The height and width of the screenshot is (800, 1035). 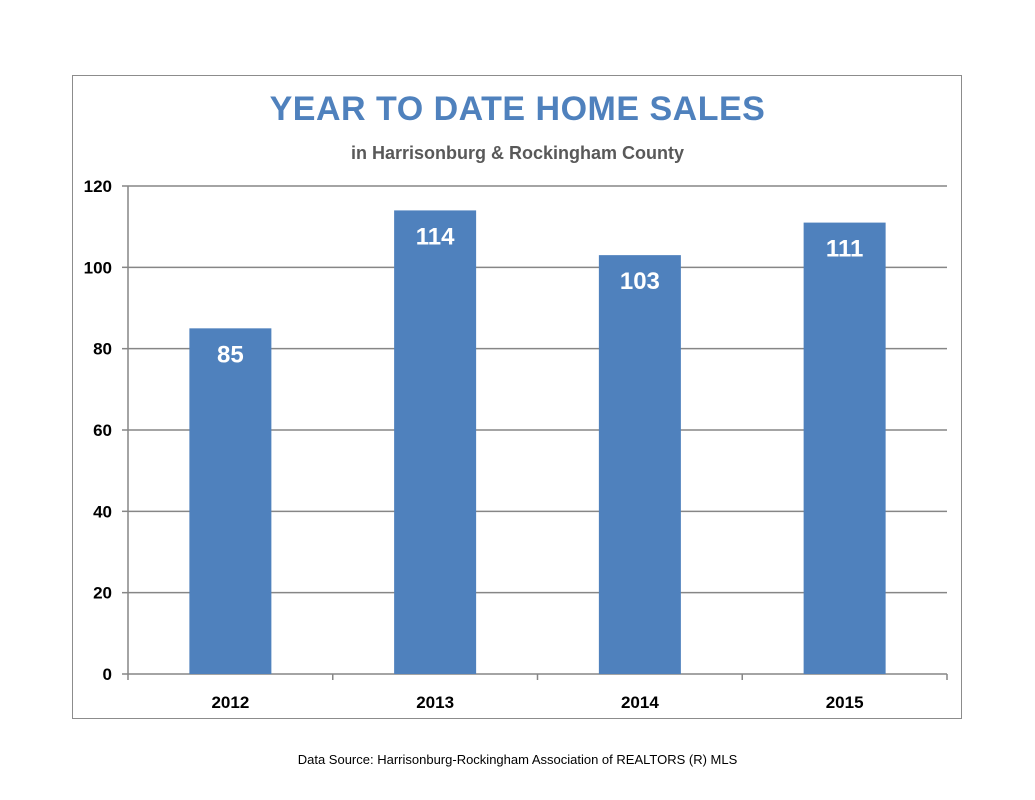 What do you see at coordinates (517, 109) in the screenshot?
I see `chart-title: YEAR TO DATE HOME SALES` at bounding box center [517, 109].